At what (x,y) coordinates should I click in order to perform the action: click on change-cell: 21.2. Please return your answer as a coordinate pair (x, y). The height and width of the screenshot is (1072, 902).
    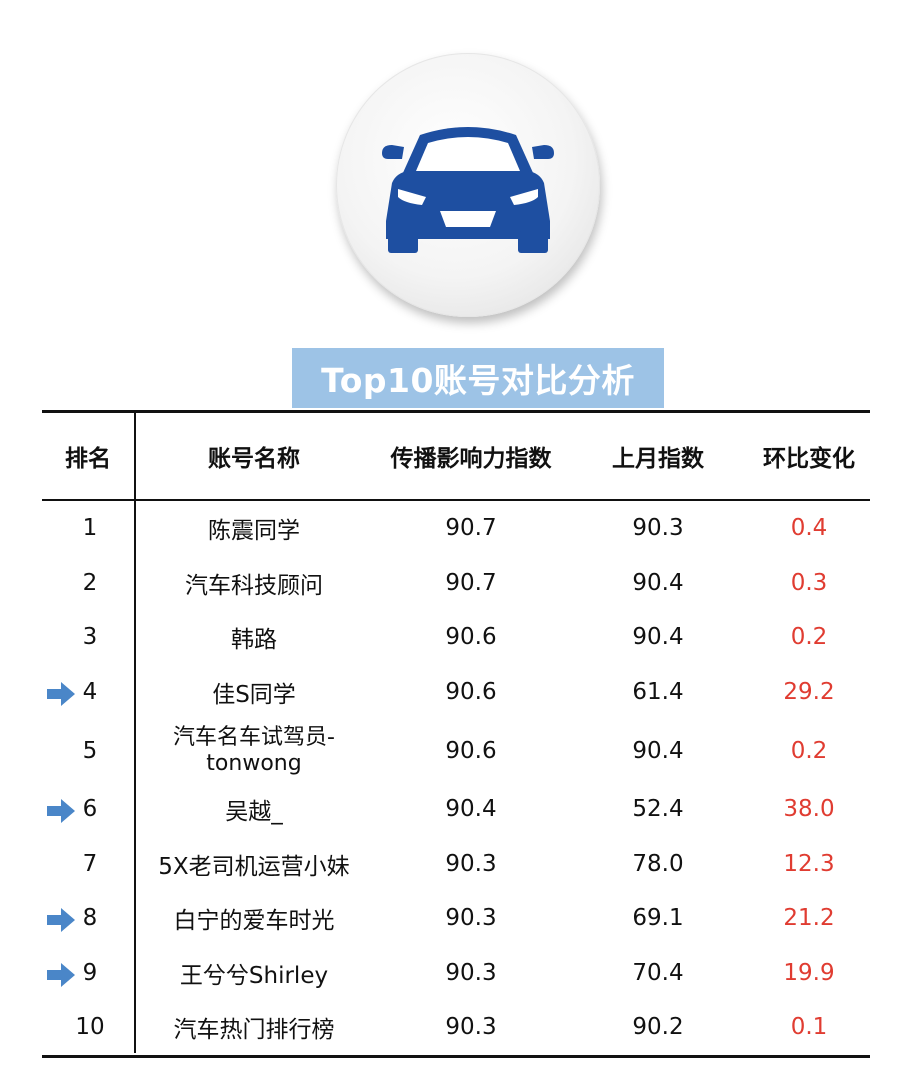
    Looking at the image, I should click on (809, 918).